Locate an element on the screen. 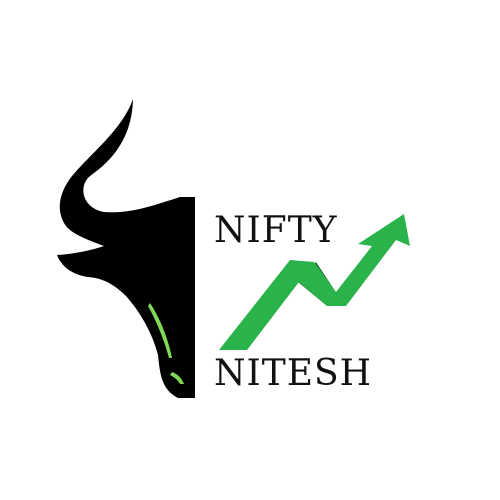 The image size is (500, 500). arrow-light-body is located at coordinates (314, 282).